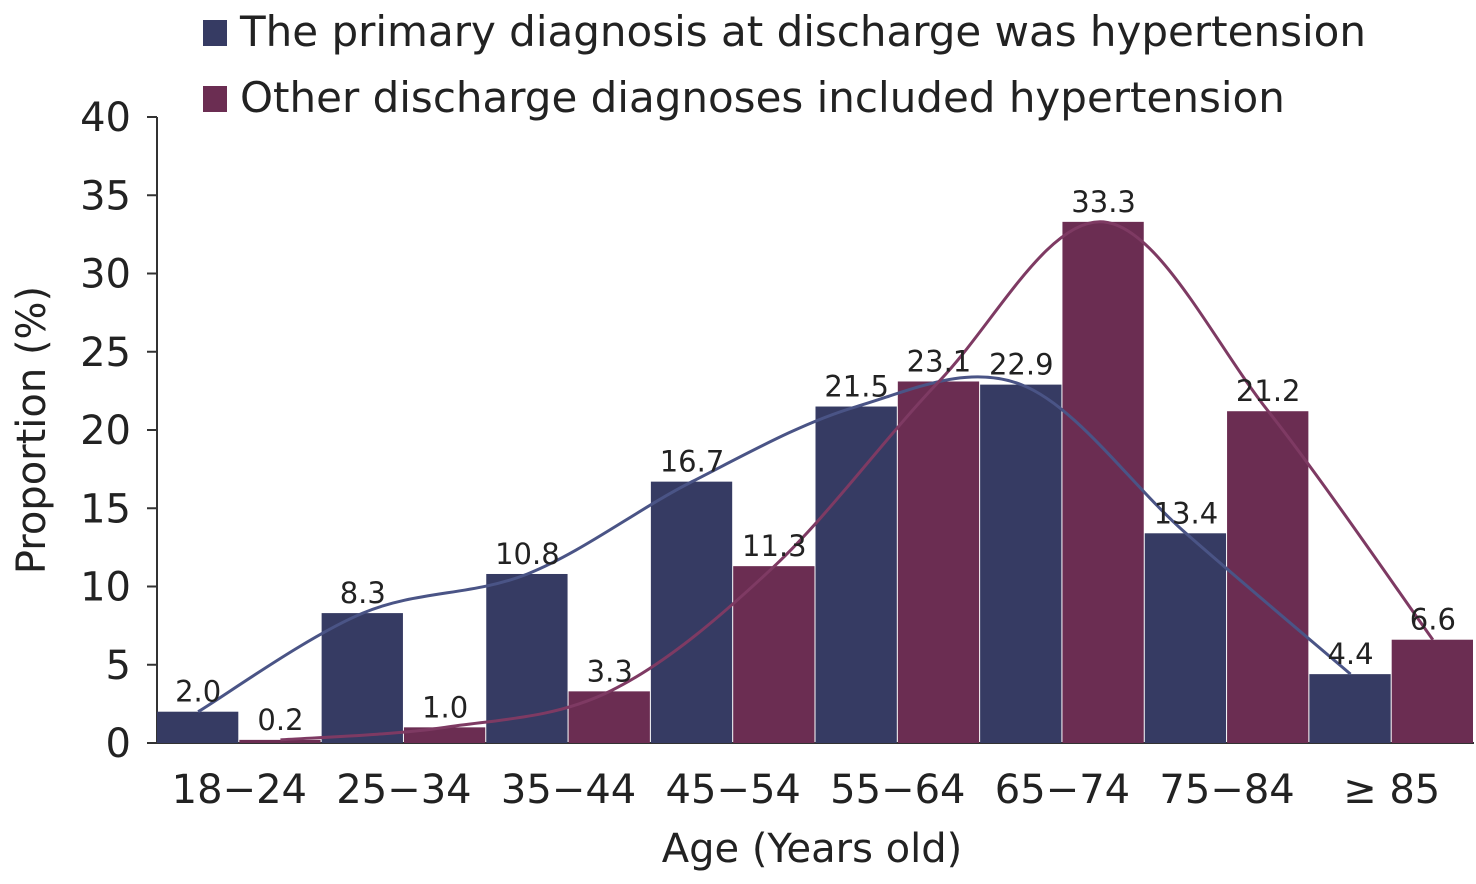 This screenshot has width=1476, height=884. What do you see at coordinates (1103, 202) in the screenshot?
I see `data-label: 33.3` at bounding box center [1103, 202].